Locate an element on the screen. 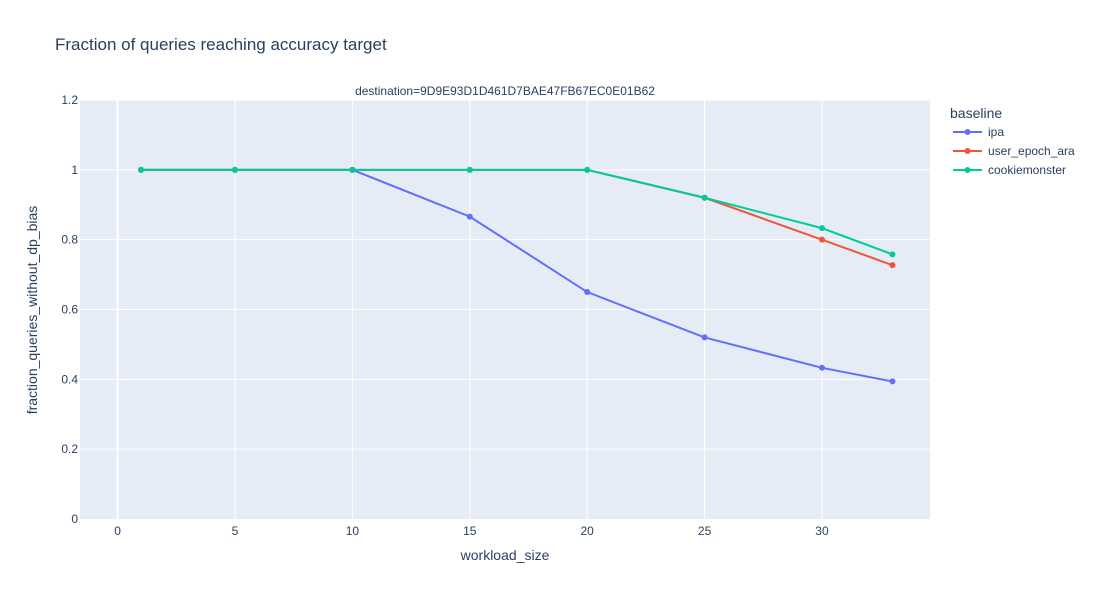 The image size is (1100, 600). x-tick-label: 30 is located at coordinates (822, 531).